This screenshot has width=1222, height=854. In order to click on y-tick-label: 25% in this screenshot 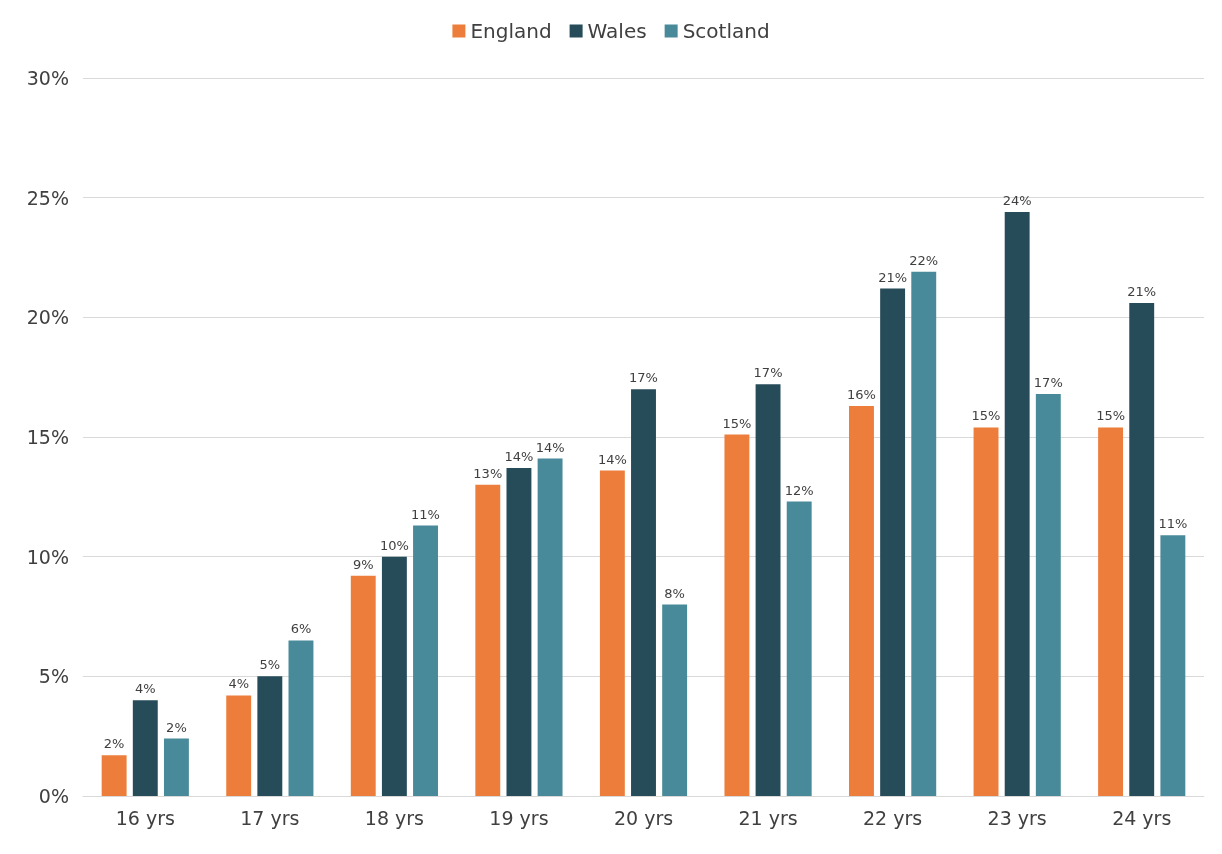, I will do `click(47, 197)`.